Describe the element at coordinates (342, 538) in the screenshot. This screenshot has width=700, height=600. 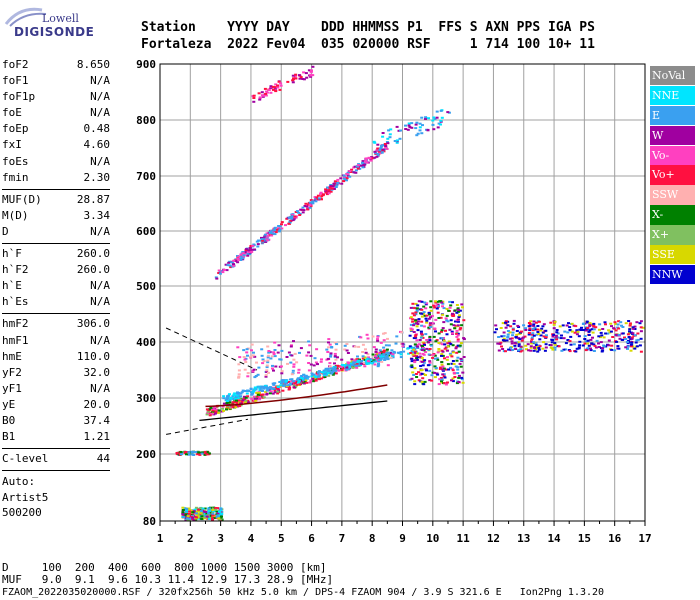
I see `x-tick-label: 7` at that location.